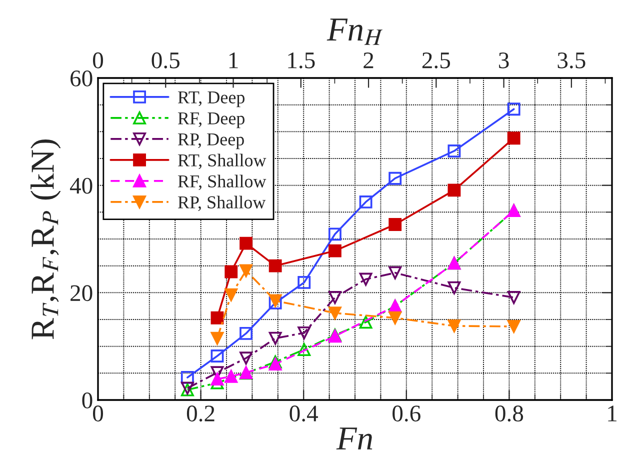  What do you see at coordinates (166, 60) in the screenshot?
I see `x2-tick-label: 0.5` at bounding box center [166, 60].